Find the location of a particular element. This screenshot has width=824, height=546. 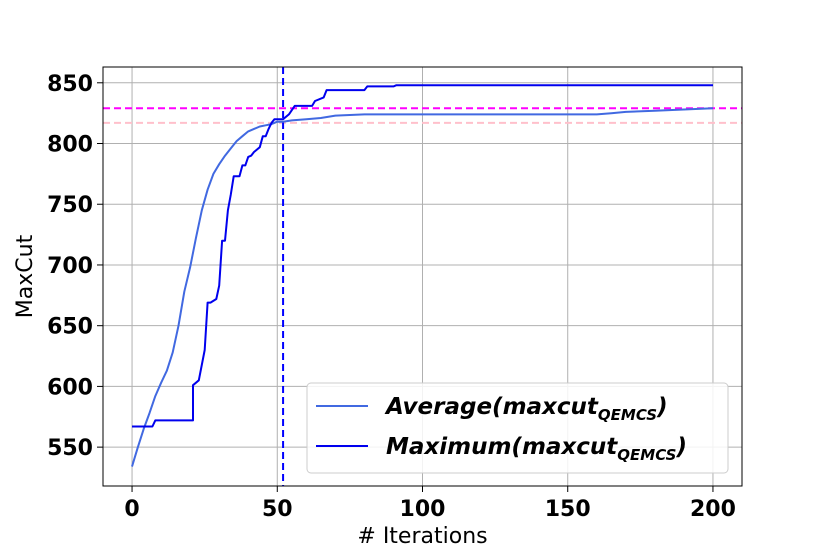

y-axis-label: MaxCut is located at coordinates (25, 276).